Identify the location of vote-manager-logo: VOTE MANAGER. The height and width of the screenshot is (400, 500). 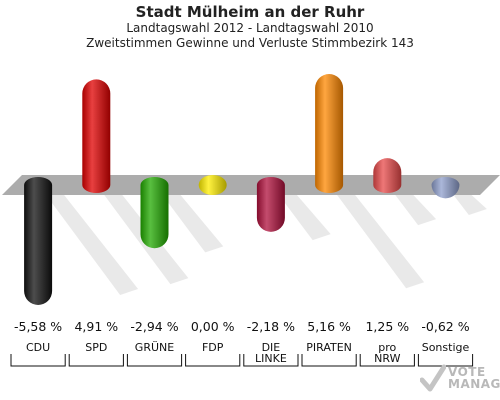
(460, 379).